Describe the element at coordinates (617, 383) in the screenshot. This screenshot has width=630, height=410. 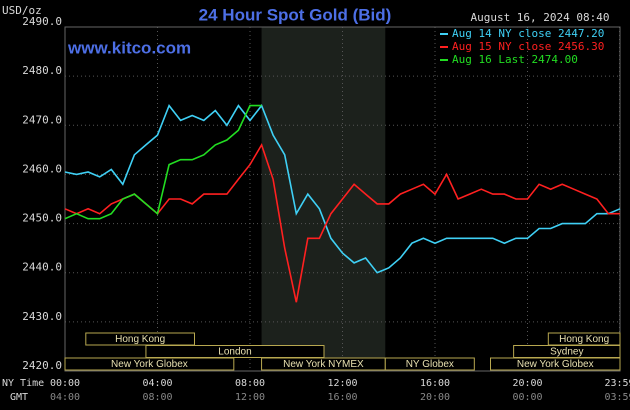
I see `x-tick-label: 23:59` at that location.